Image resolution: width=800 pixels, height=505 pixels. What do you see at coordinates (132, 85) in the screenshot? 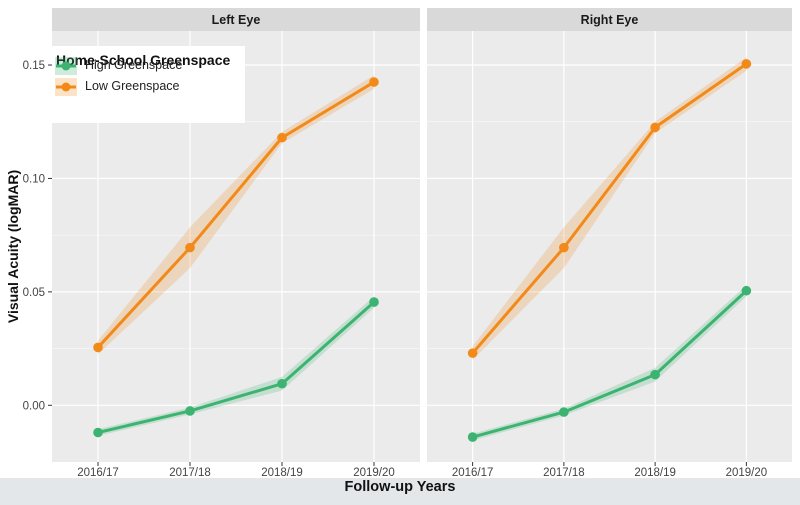
I see `legend-label-low: Low Greenspace` at bounding box center [132, 85].